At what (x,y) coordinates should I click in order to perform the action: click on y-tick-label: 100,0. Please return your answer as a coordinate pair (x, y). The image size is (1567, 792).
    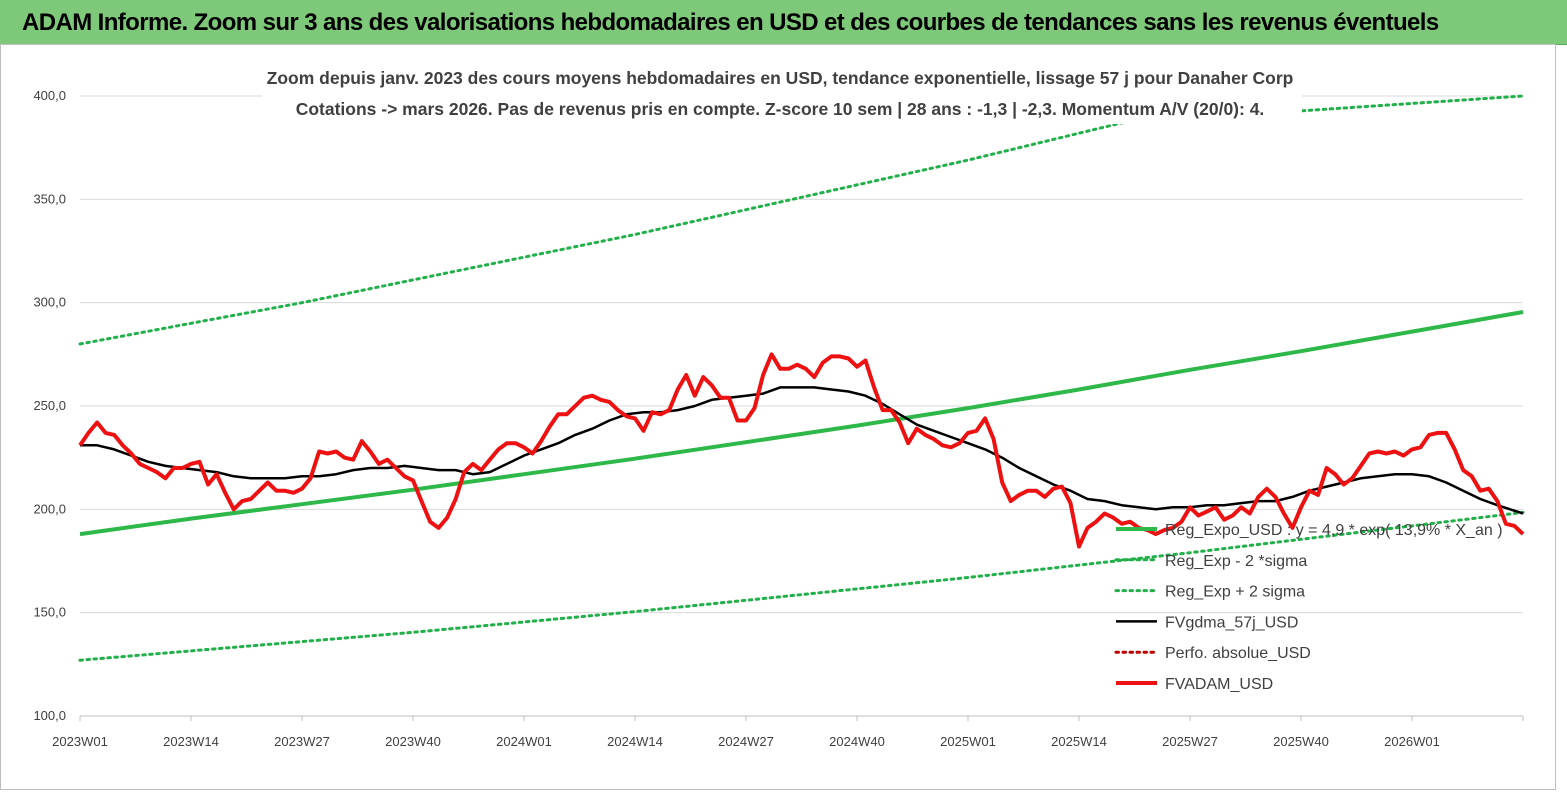
    Looking at the image, I should click on (49, 715).